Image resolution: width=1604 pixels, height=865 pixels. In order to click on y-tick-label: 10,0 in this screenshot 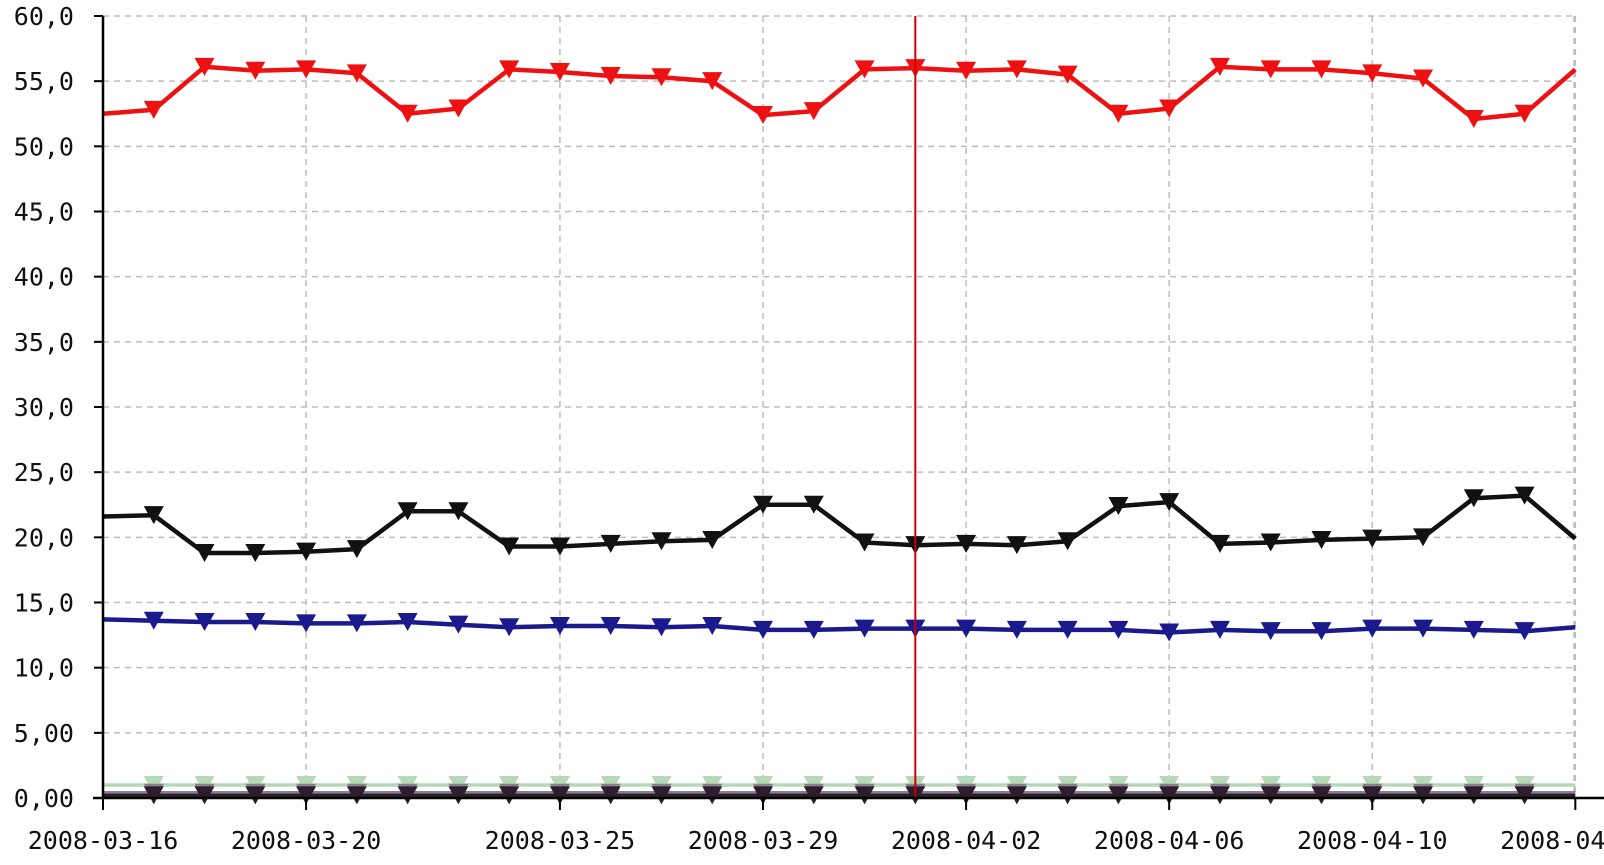, I will do `click(44, 668)`.